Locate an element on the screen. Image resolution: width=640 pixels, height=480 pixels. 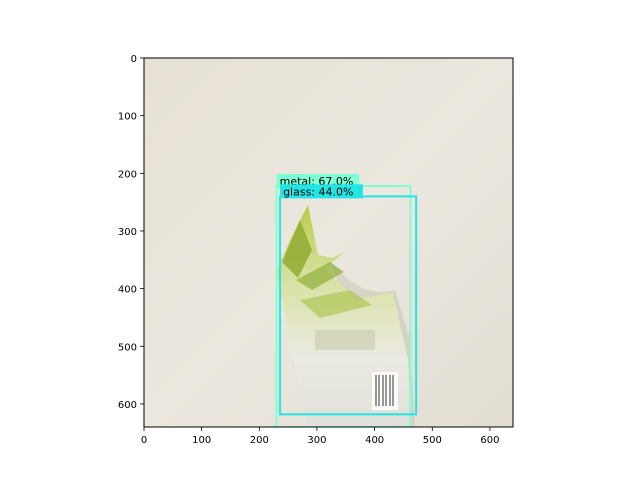
y-tick-label: 200 is located at coordinates (127, 174).